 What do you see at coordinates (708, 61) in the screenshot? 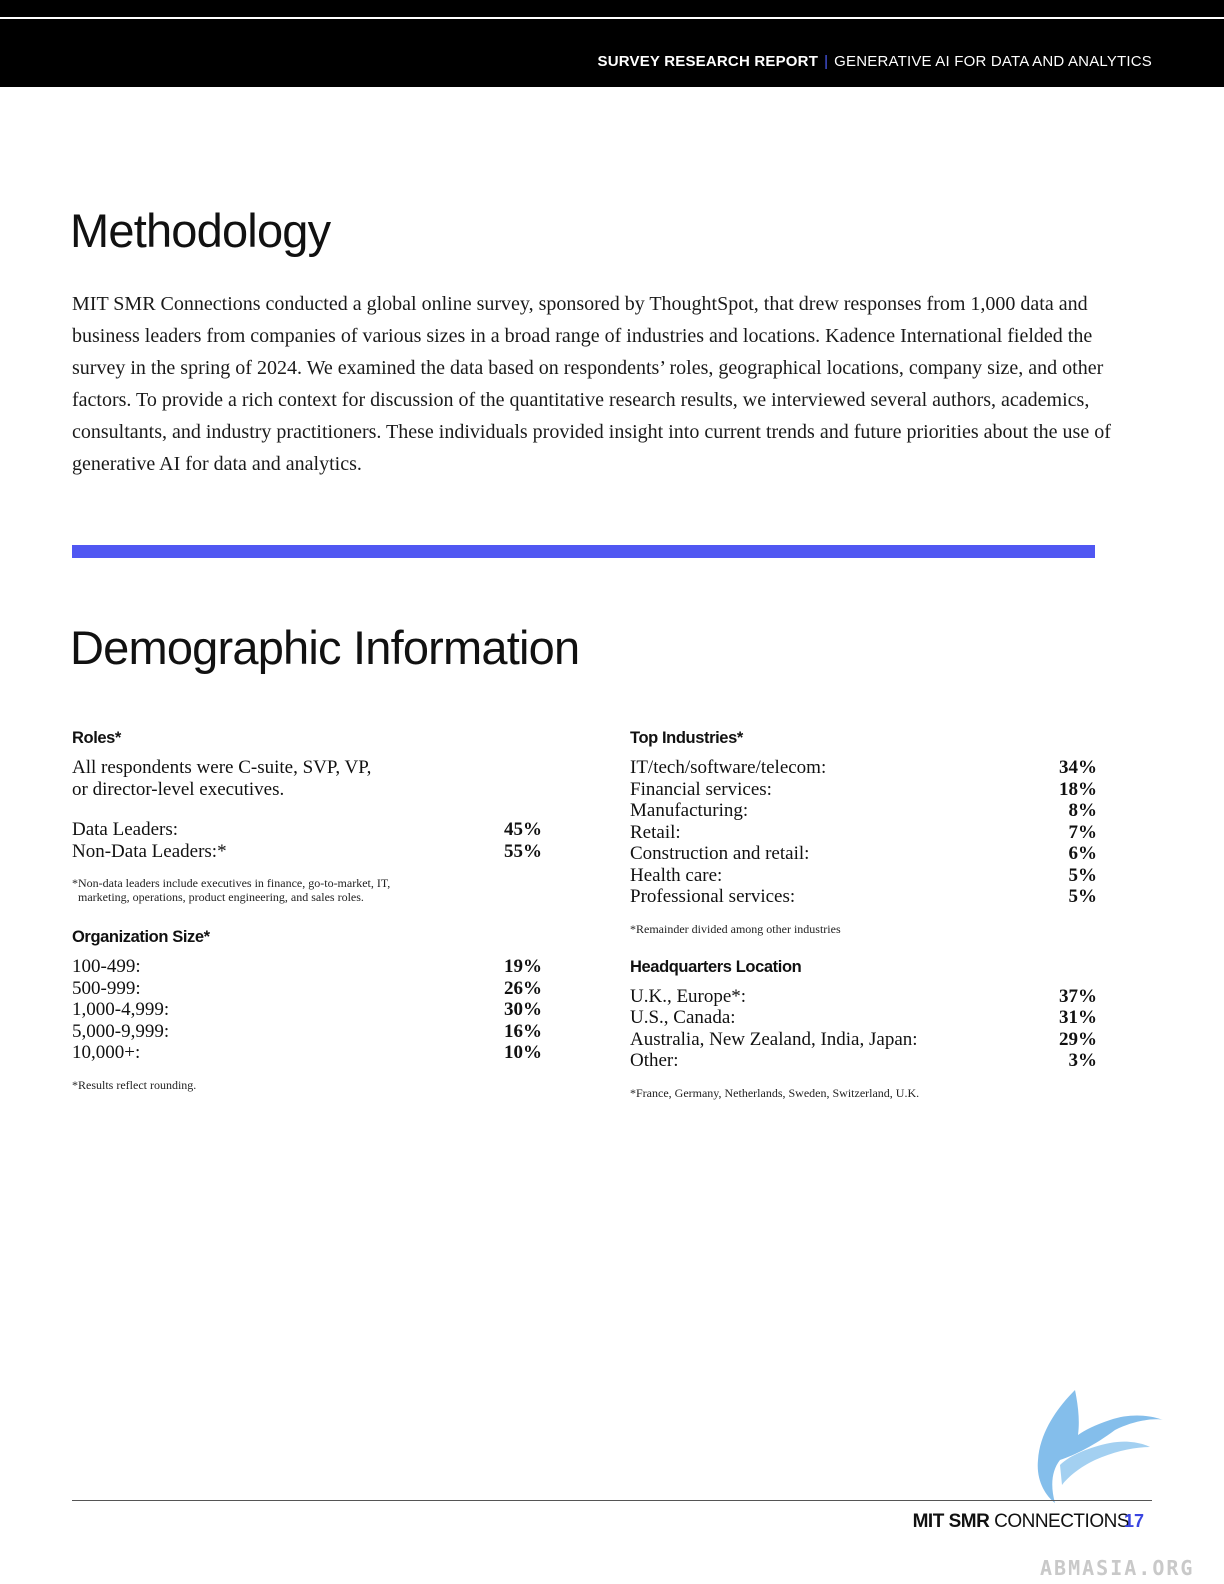
I see `report-label: SURVEY RESEARCH REPORT` at bounding box center [708, 61].